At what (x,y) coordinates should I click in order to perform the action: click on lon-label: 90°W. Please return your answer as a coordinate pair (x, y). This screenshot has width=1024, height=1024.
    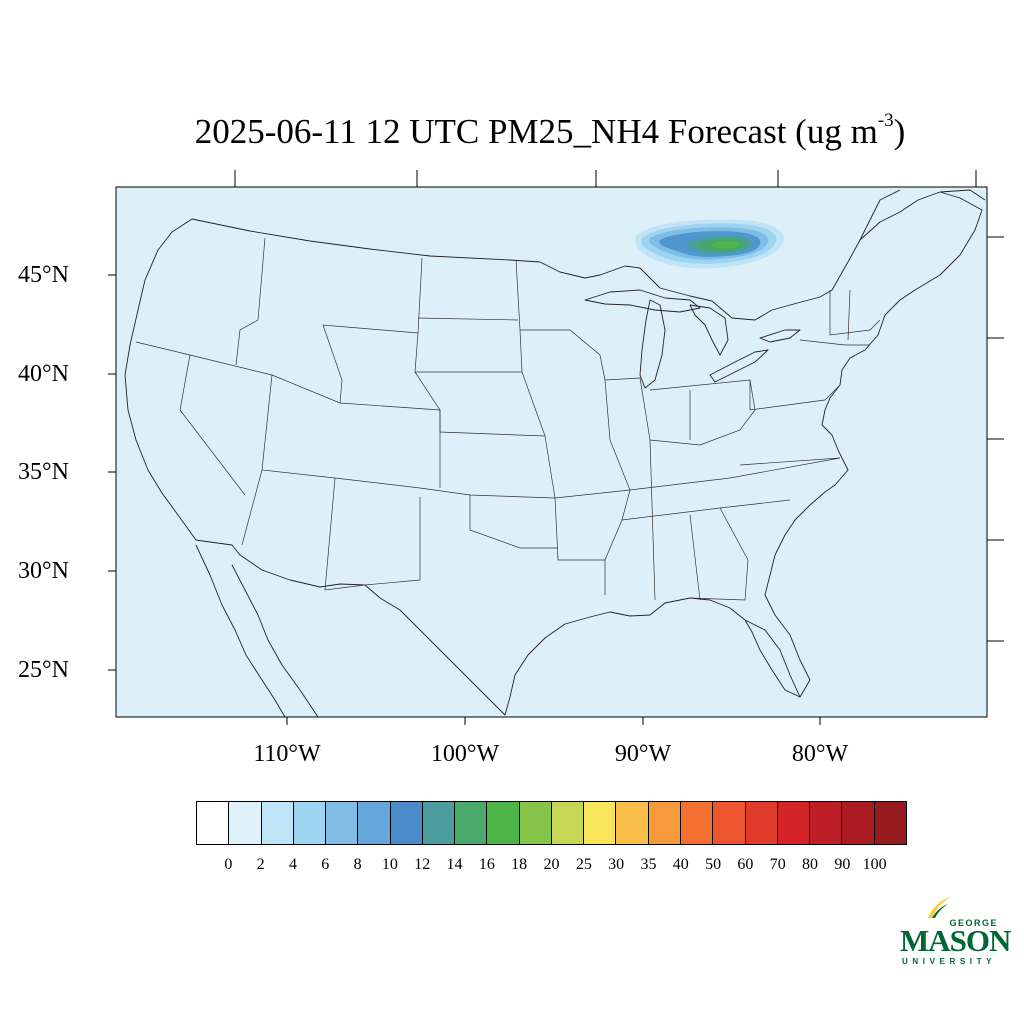
    Looking at the image, I should click on (643, 754).